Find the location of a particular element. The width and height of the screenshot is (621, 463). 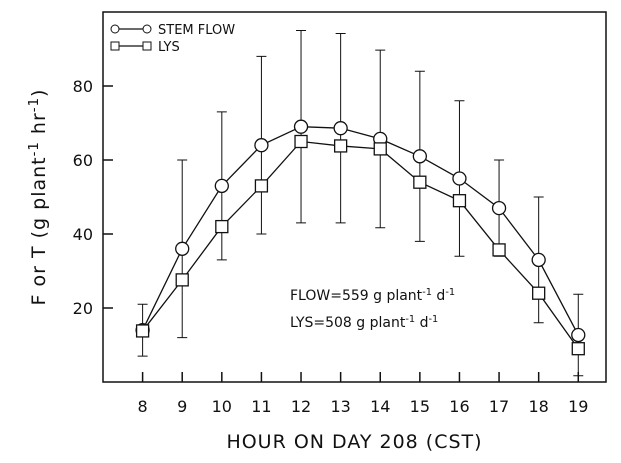

x-tick-label: 19 is located at coordinates (578, 406).